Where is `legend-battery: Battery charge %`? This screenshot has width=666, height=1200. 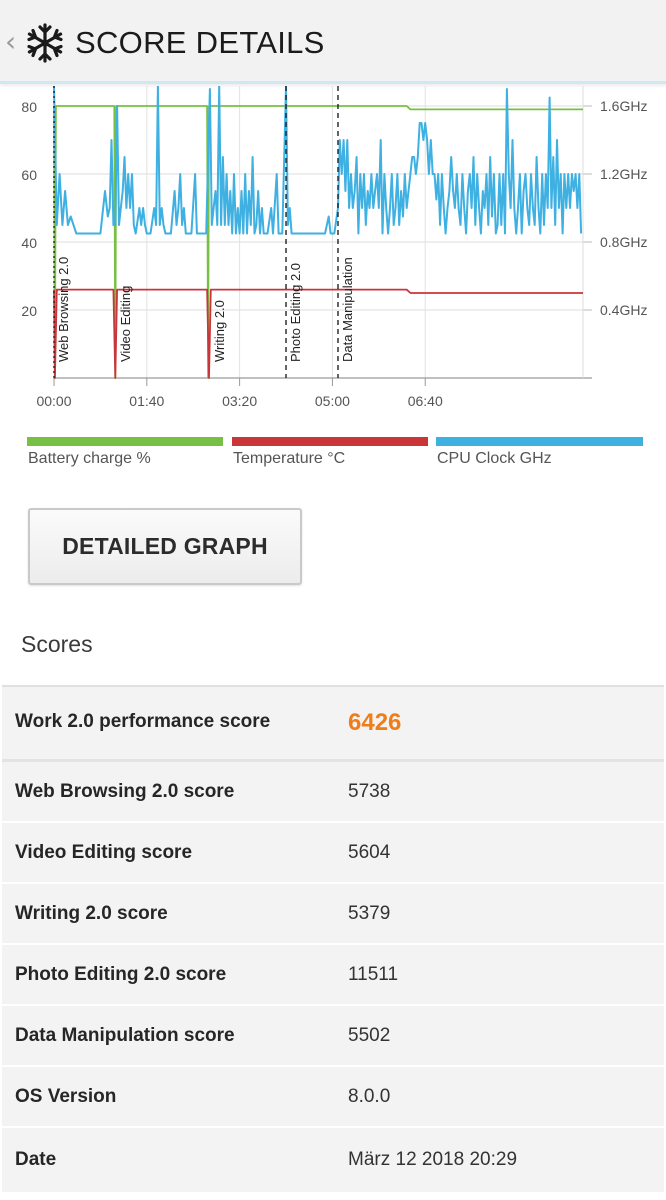
legend-battery: Battery charge % is located at coordinates (125, 457).